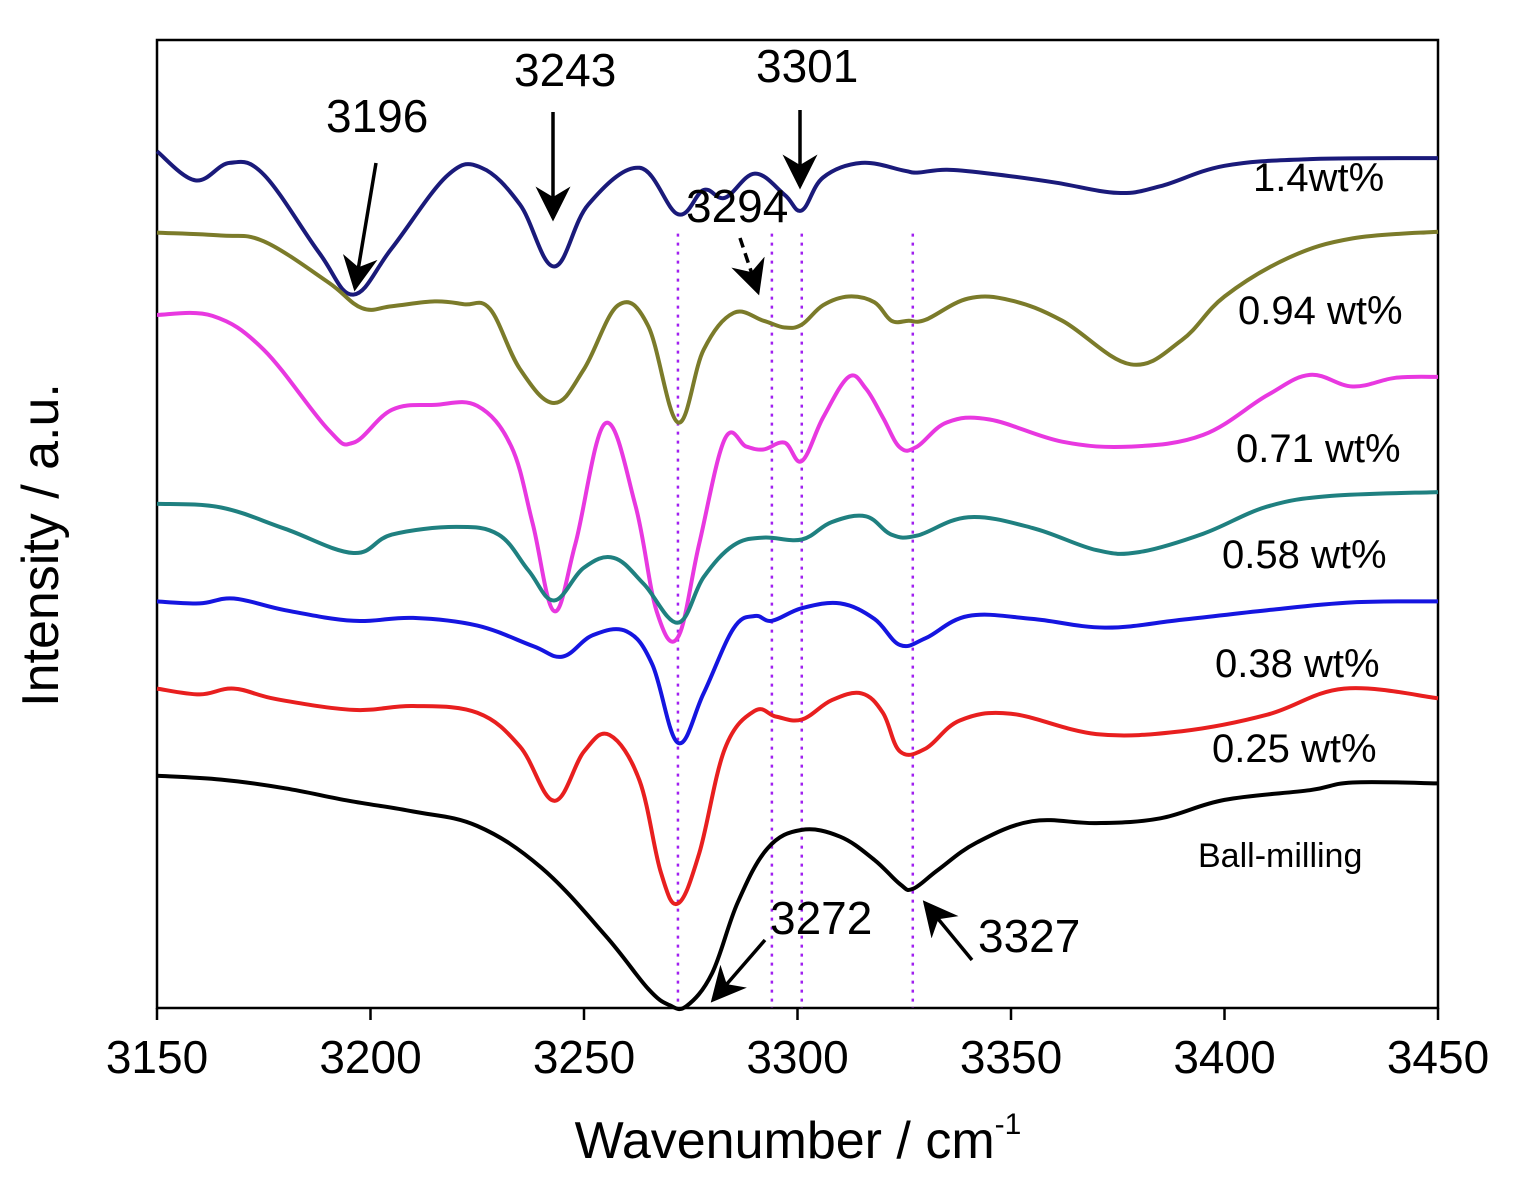 The image size is (1514, 1196). What do you see at coordinates (821, 918) in the screenshot?
I see `annotation-3272: 3272` at bounding box center [821, 918].